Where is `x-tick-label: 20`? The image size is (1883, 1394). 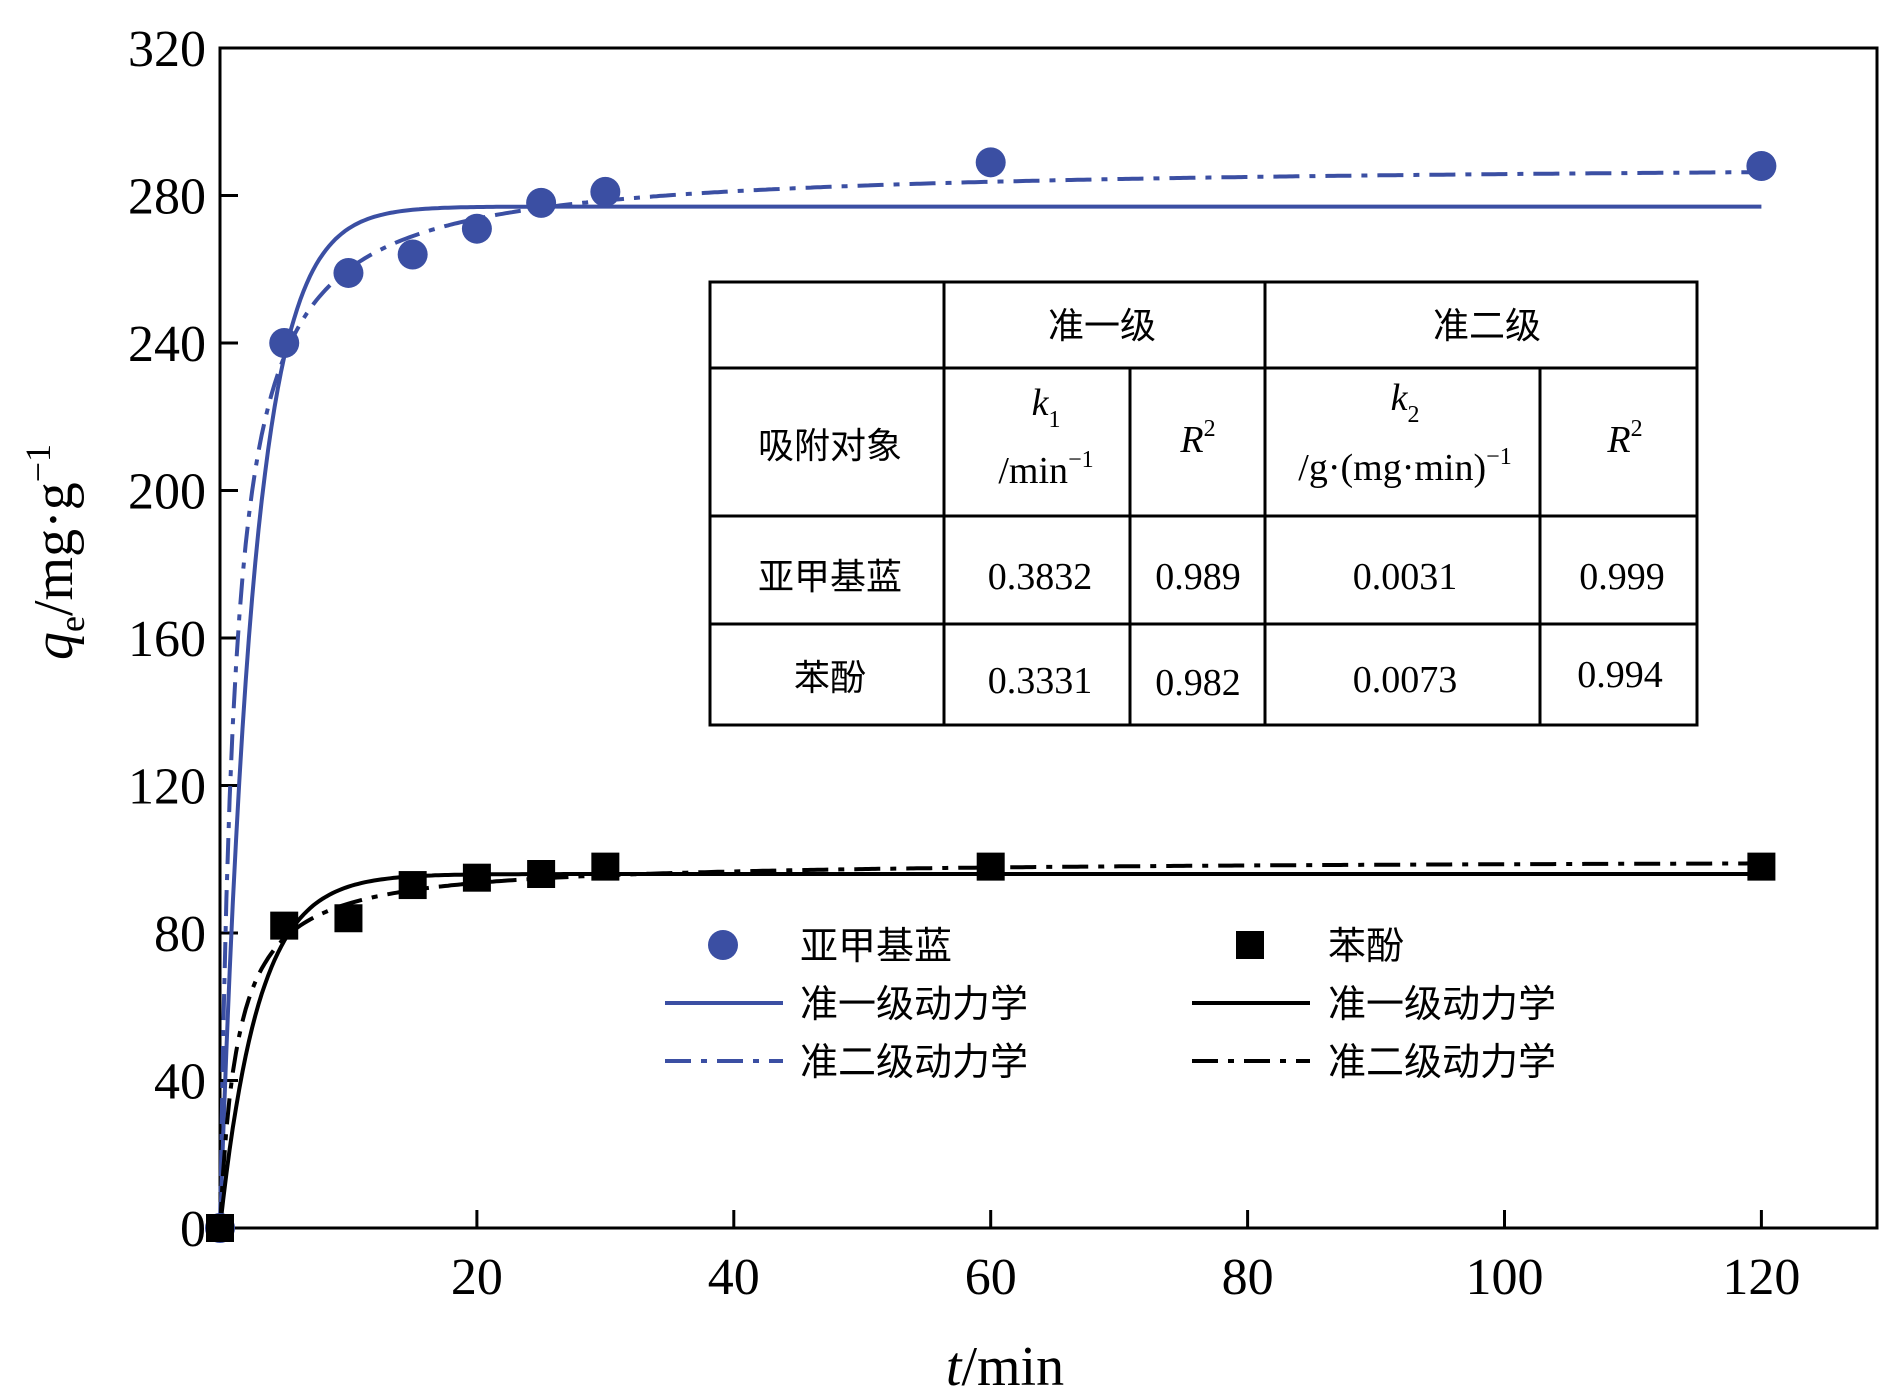 x-tick-label: 20 is located at coordinates (477, 1277).